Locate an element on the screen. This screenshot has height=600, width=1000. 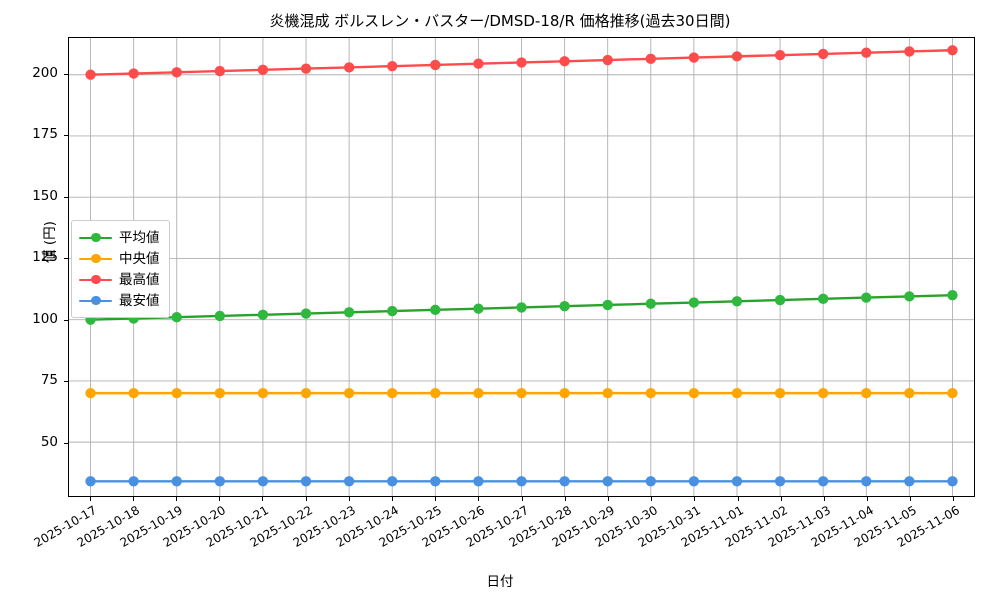
legend-label: 最安値 is located at coordinates (139, 300).